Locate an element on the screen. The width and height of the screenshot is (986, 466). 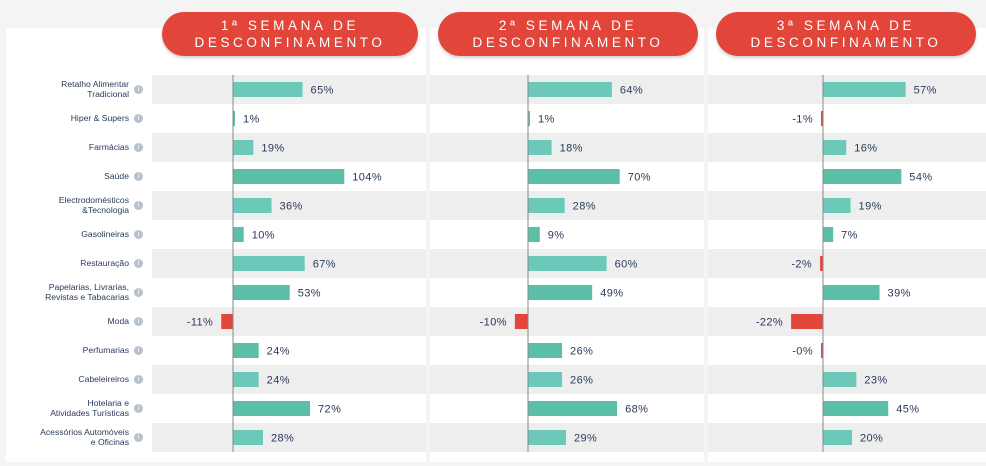
category-label-panel is located at coordinates (79, 245).